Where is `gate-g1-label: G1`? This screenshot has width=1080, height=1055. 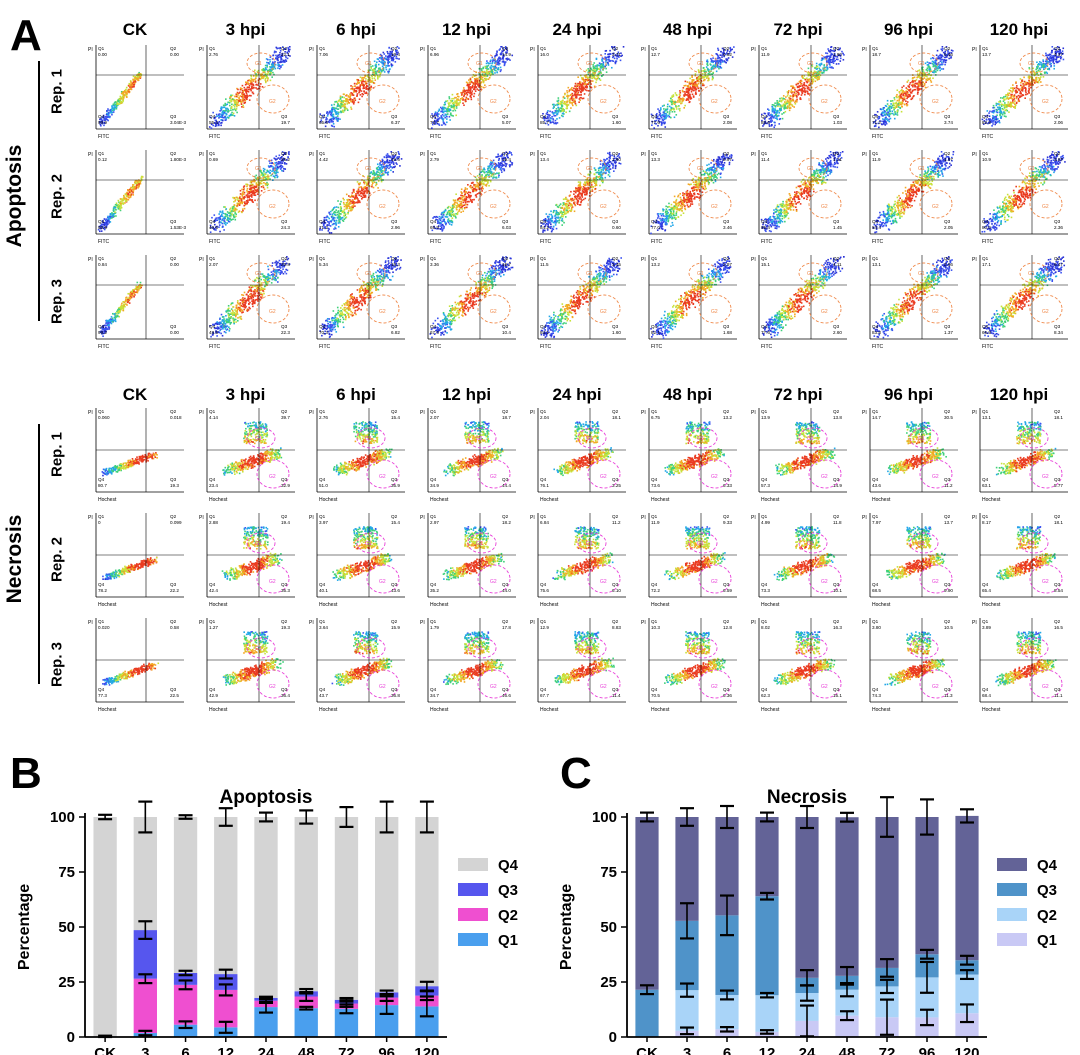 gate-g1-label: G1 is located at coordinates (589, 64).